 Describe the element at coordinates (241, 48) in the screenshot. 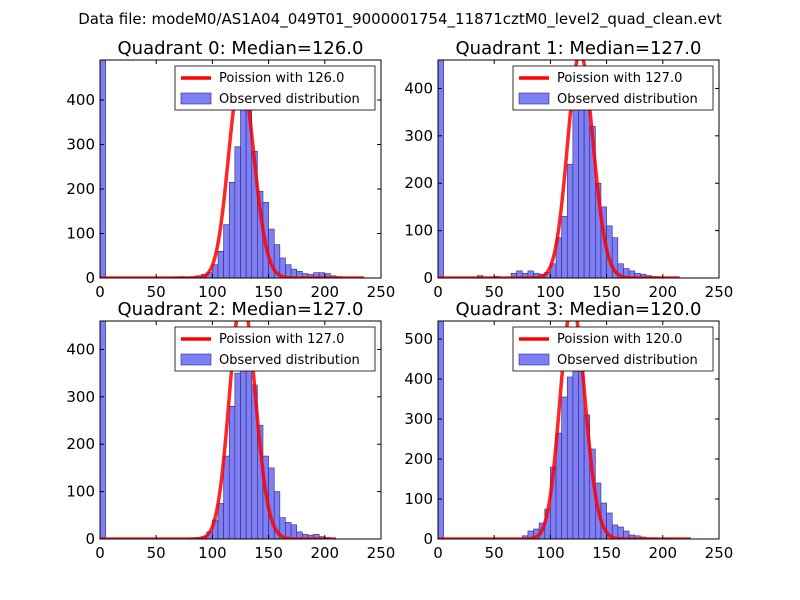

I see `subplot-title: Quadrant 0: Median=126.0` at that location.